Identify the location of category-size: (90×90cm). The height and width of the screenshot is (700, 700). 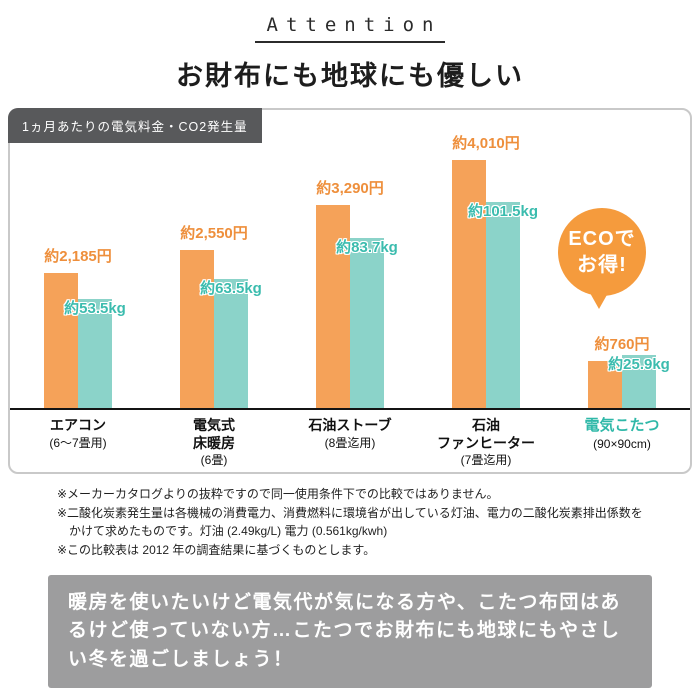
(622, 443).